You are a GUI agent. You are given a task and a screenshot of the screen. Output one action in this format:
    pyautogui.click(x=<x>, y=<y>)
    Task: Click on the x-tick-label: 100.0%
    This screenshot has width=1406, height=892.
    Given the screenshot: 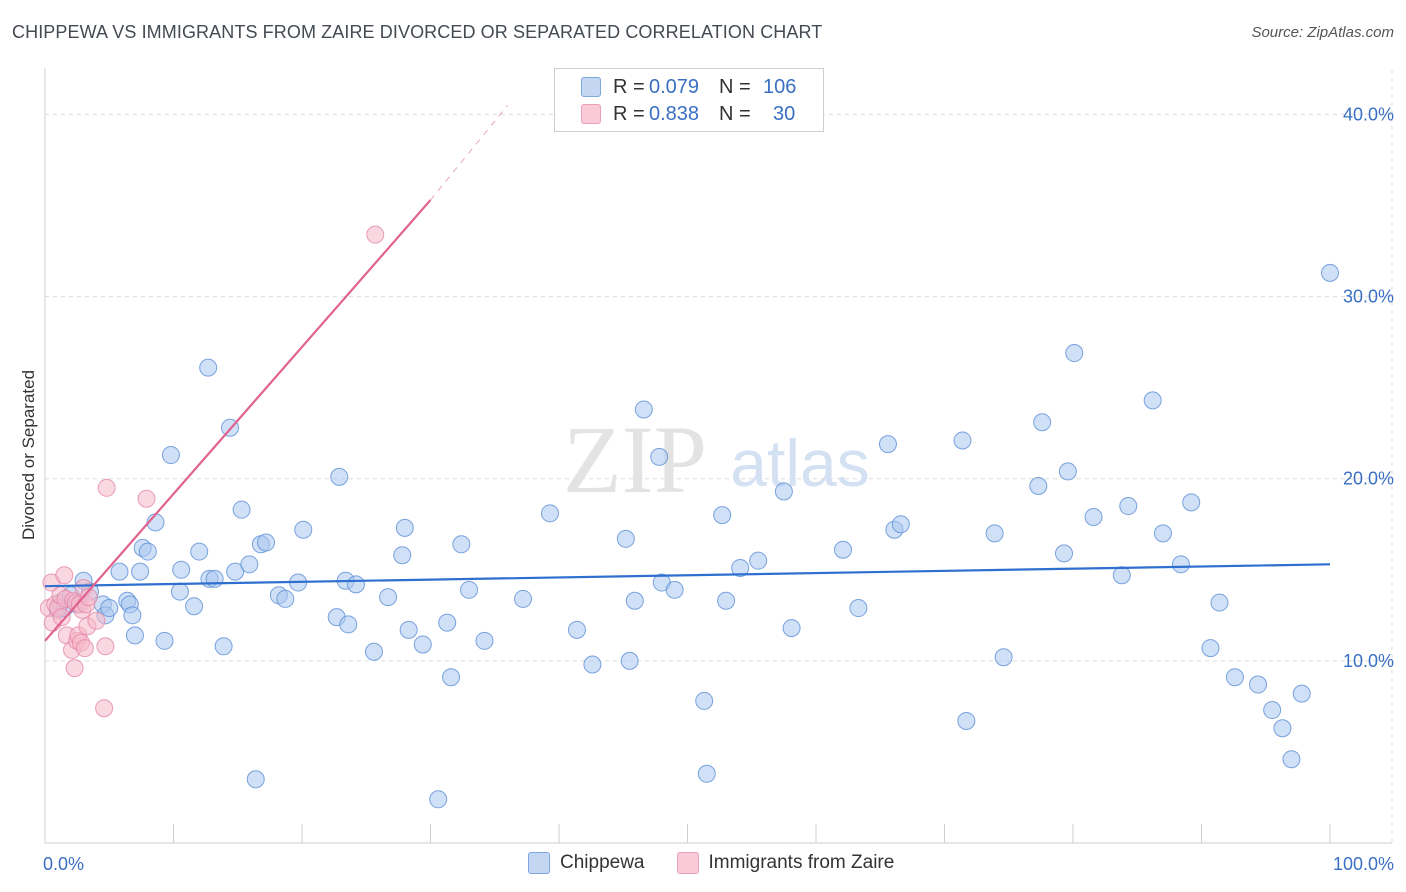 What is the action you would take?
    pyautogui.click(x=1363, y=864)
    